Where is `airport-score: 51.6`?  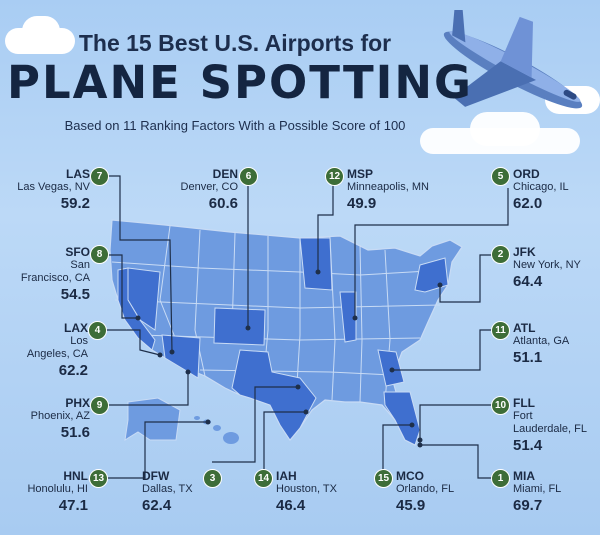 airport-score: 51.6 is located at coordinates (75, 432).